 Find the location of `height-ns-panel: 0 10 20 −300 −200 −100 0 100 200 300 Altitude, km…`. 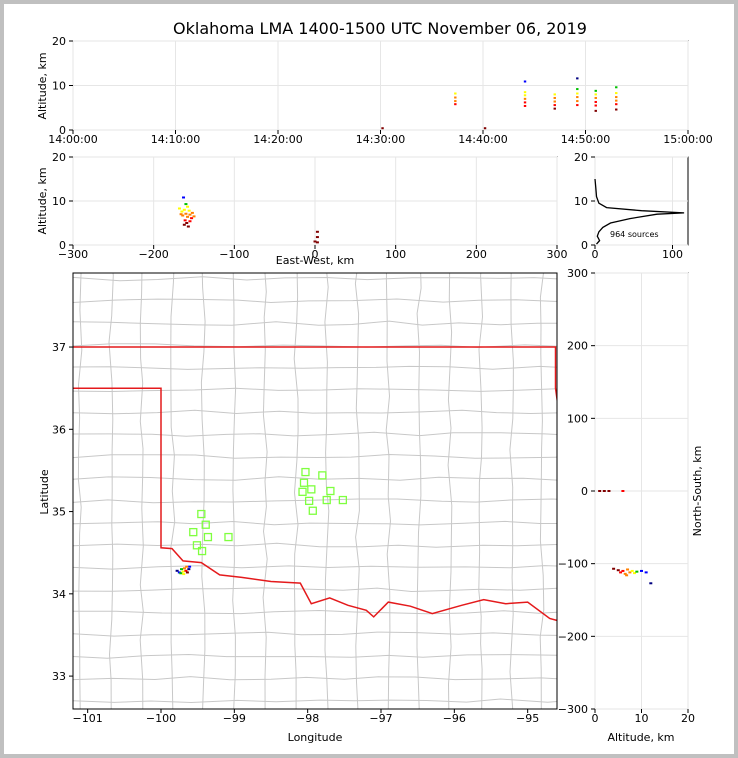

height-ns-panel: 0 10 20 −300 −200 −100 0 100 200 300 Altitude, km… is located at coordinates (631, 505).